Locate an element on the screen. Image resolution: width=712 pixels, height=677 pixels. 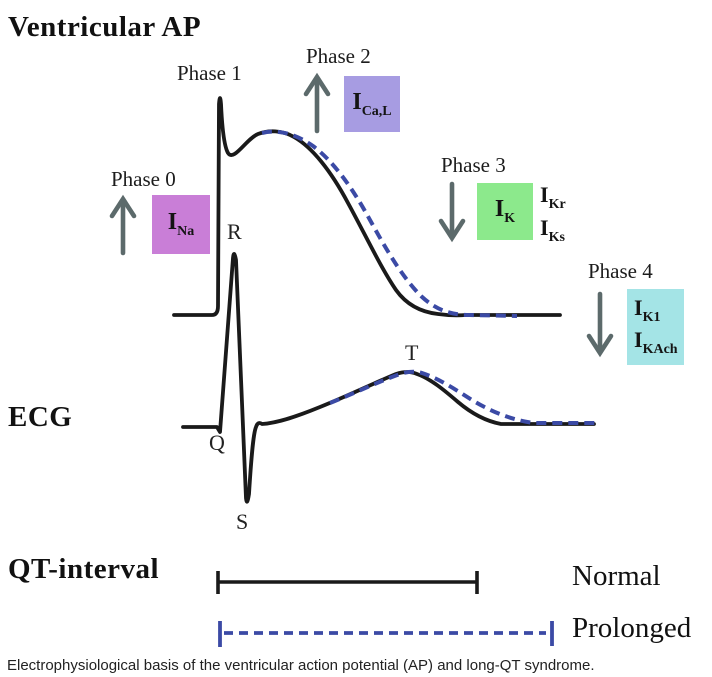
phase3-down-arrow-icon is located at coordinates (452, 212).